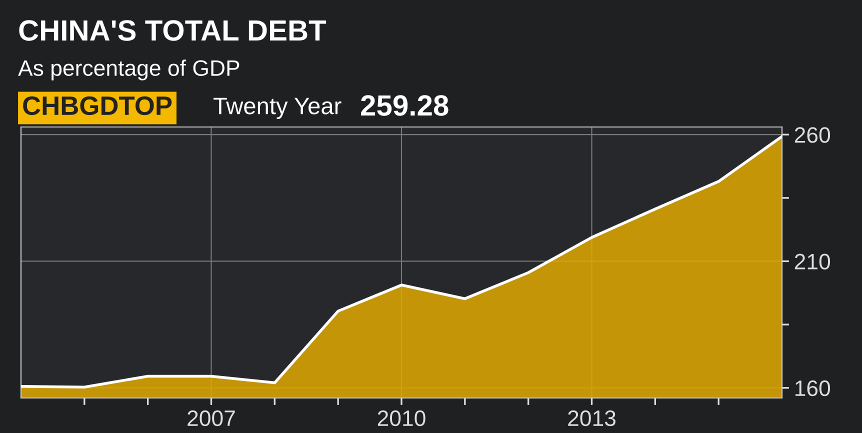 Image resolution: width=862 pixels, height=433 pixels. I want to click on y-tick-label: 210, so click(812, 262).